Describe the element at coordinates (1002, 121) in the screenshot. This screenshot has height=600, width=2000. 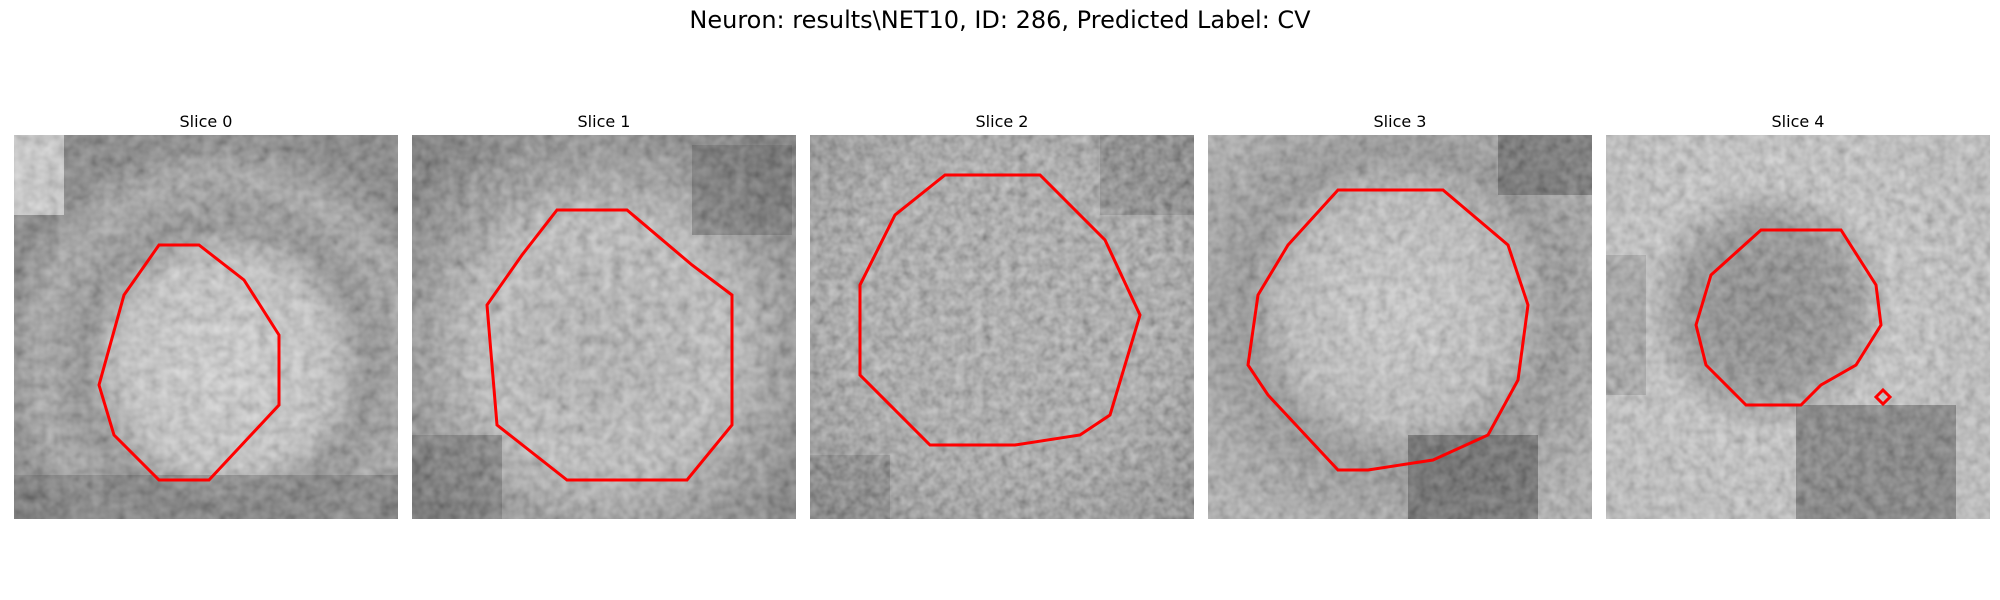
I see `panel-title: Slice 2` at that location.